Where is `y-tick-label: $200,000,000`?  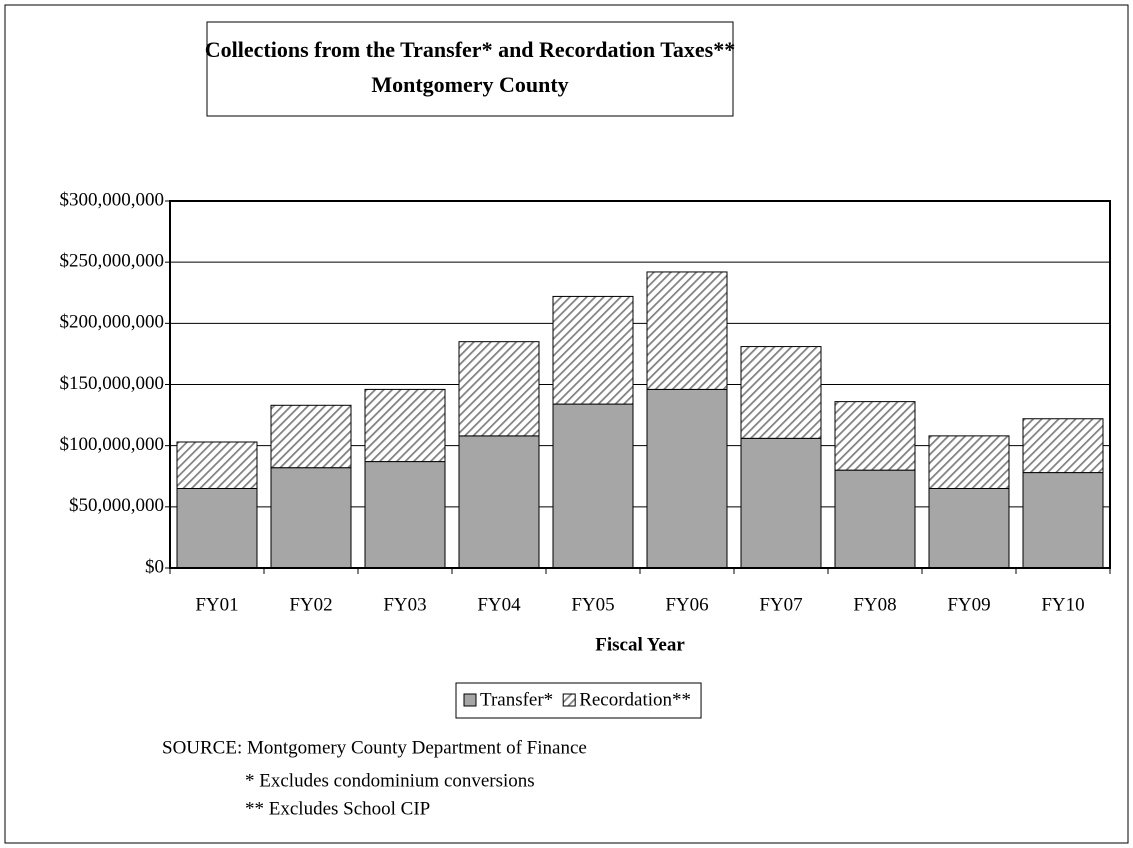 y-tick-label: $200,000,000 is located at coordinates (112, 322).